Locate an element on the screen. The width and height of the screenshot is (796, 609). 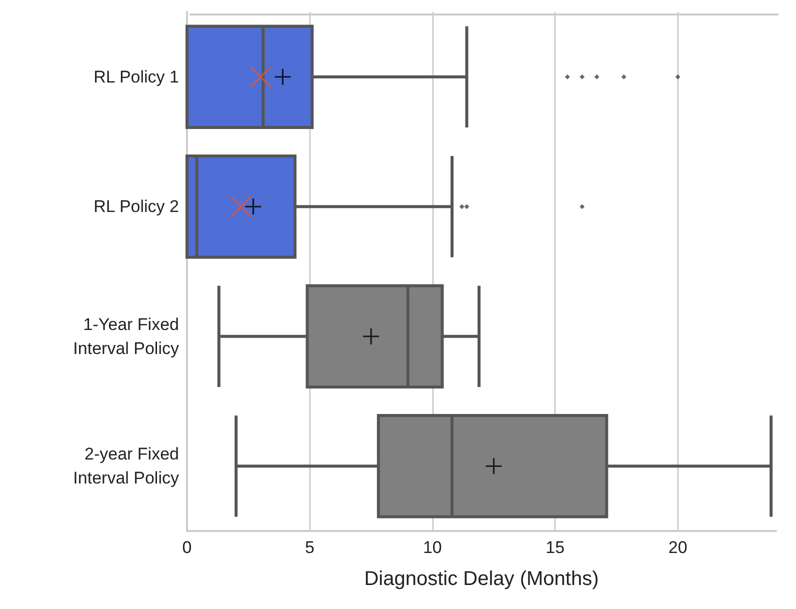
x-tick-label: 15 is located at coordinates (555, 547).